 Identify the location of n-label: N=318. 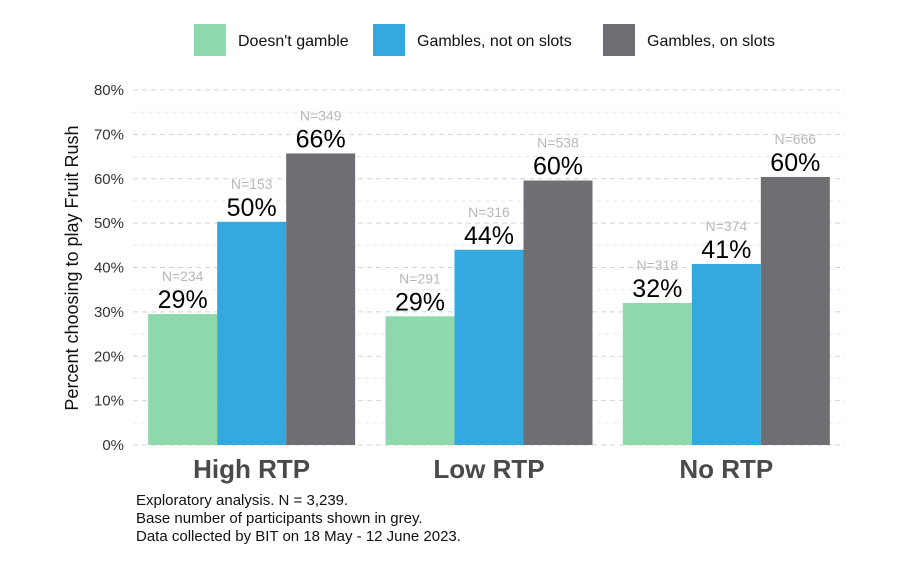
(658, 265).